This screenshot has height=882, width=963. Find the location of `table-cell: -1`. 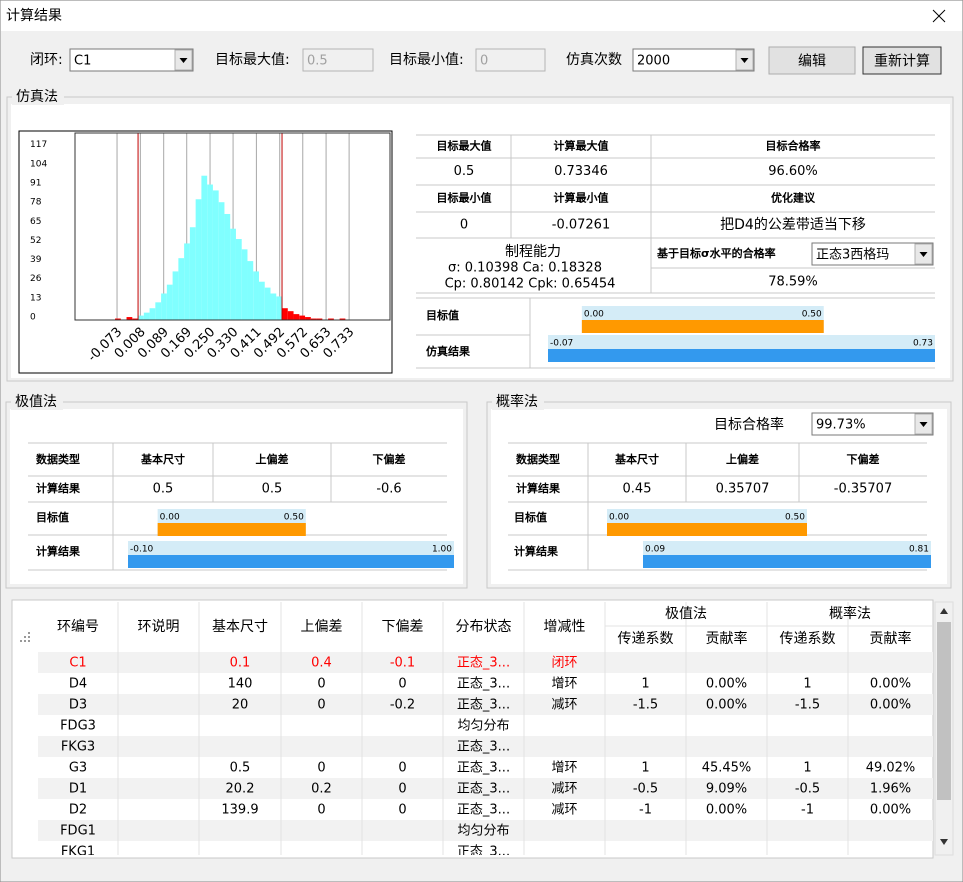

table-cell: -1 is located at coordinates (645, 810).